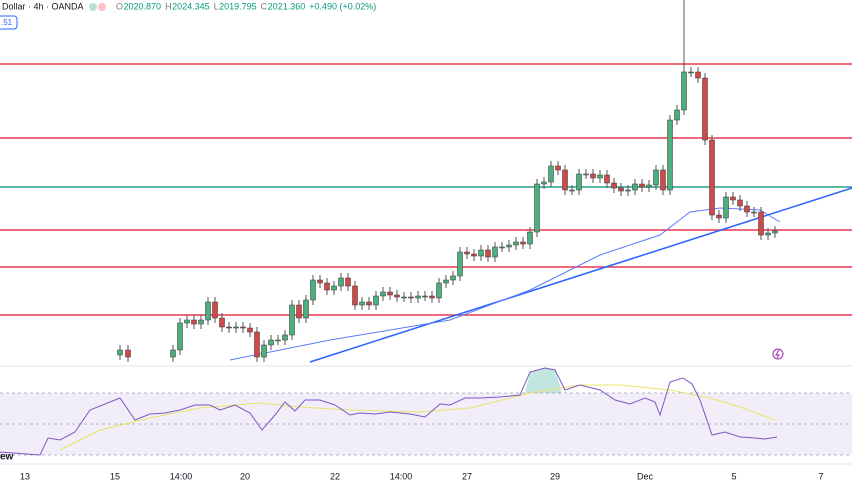 The height and width of the screenshot is (485, 852). I want to click on time-label: 7, so click(820, 476).